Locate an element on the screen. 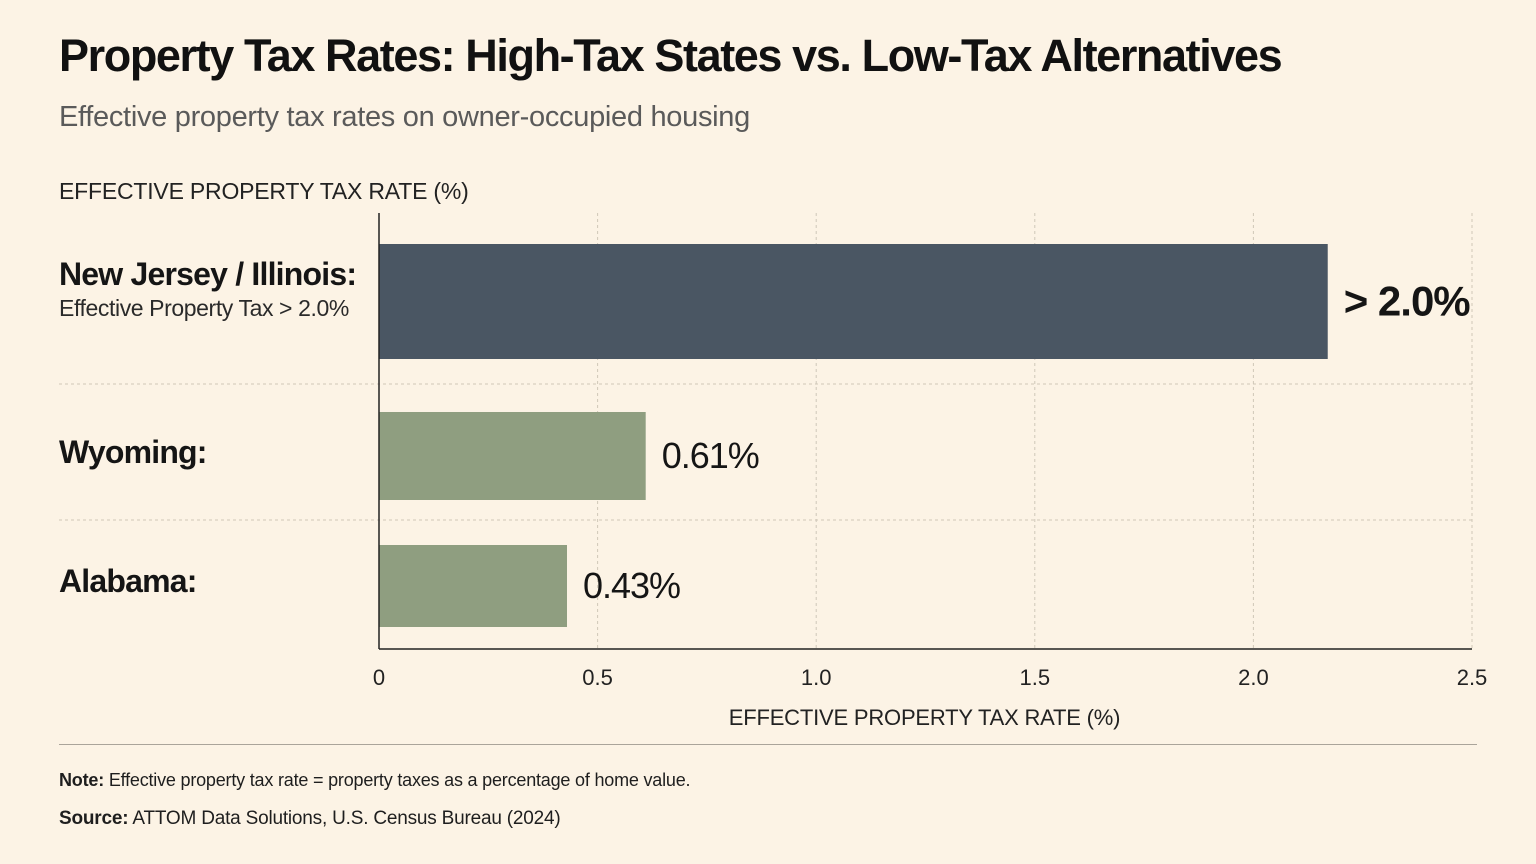  bar-value-label: > 2.0% is located at coordinates (1407, 301).